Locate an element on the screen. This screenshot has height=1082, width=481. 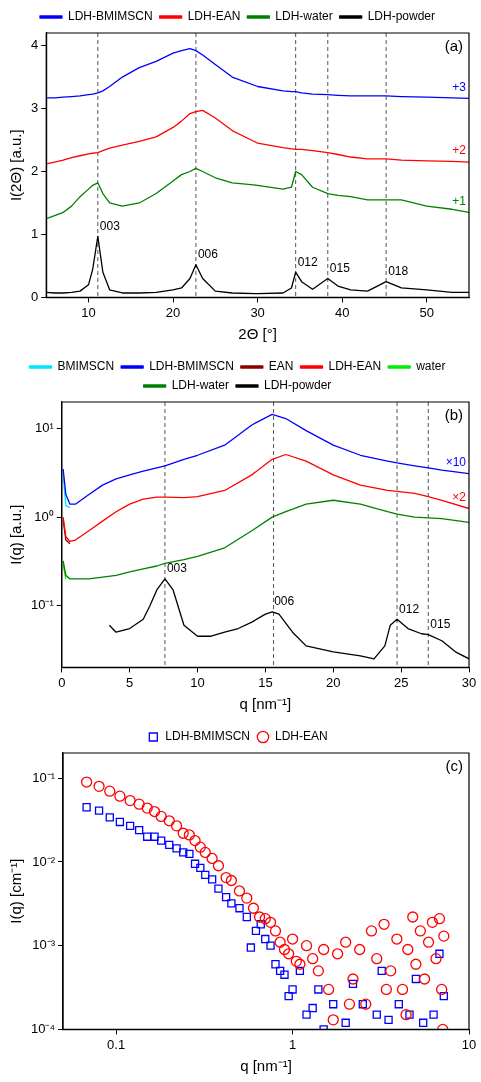
annotation: (c) is located at coordinates (454, 765).